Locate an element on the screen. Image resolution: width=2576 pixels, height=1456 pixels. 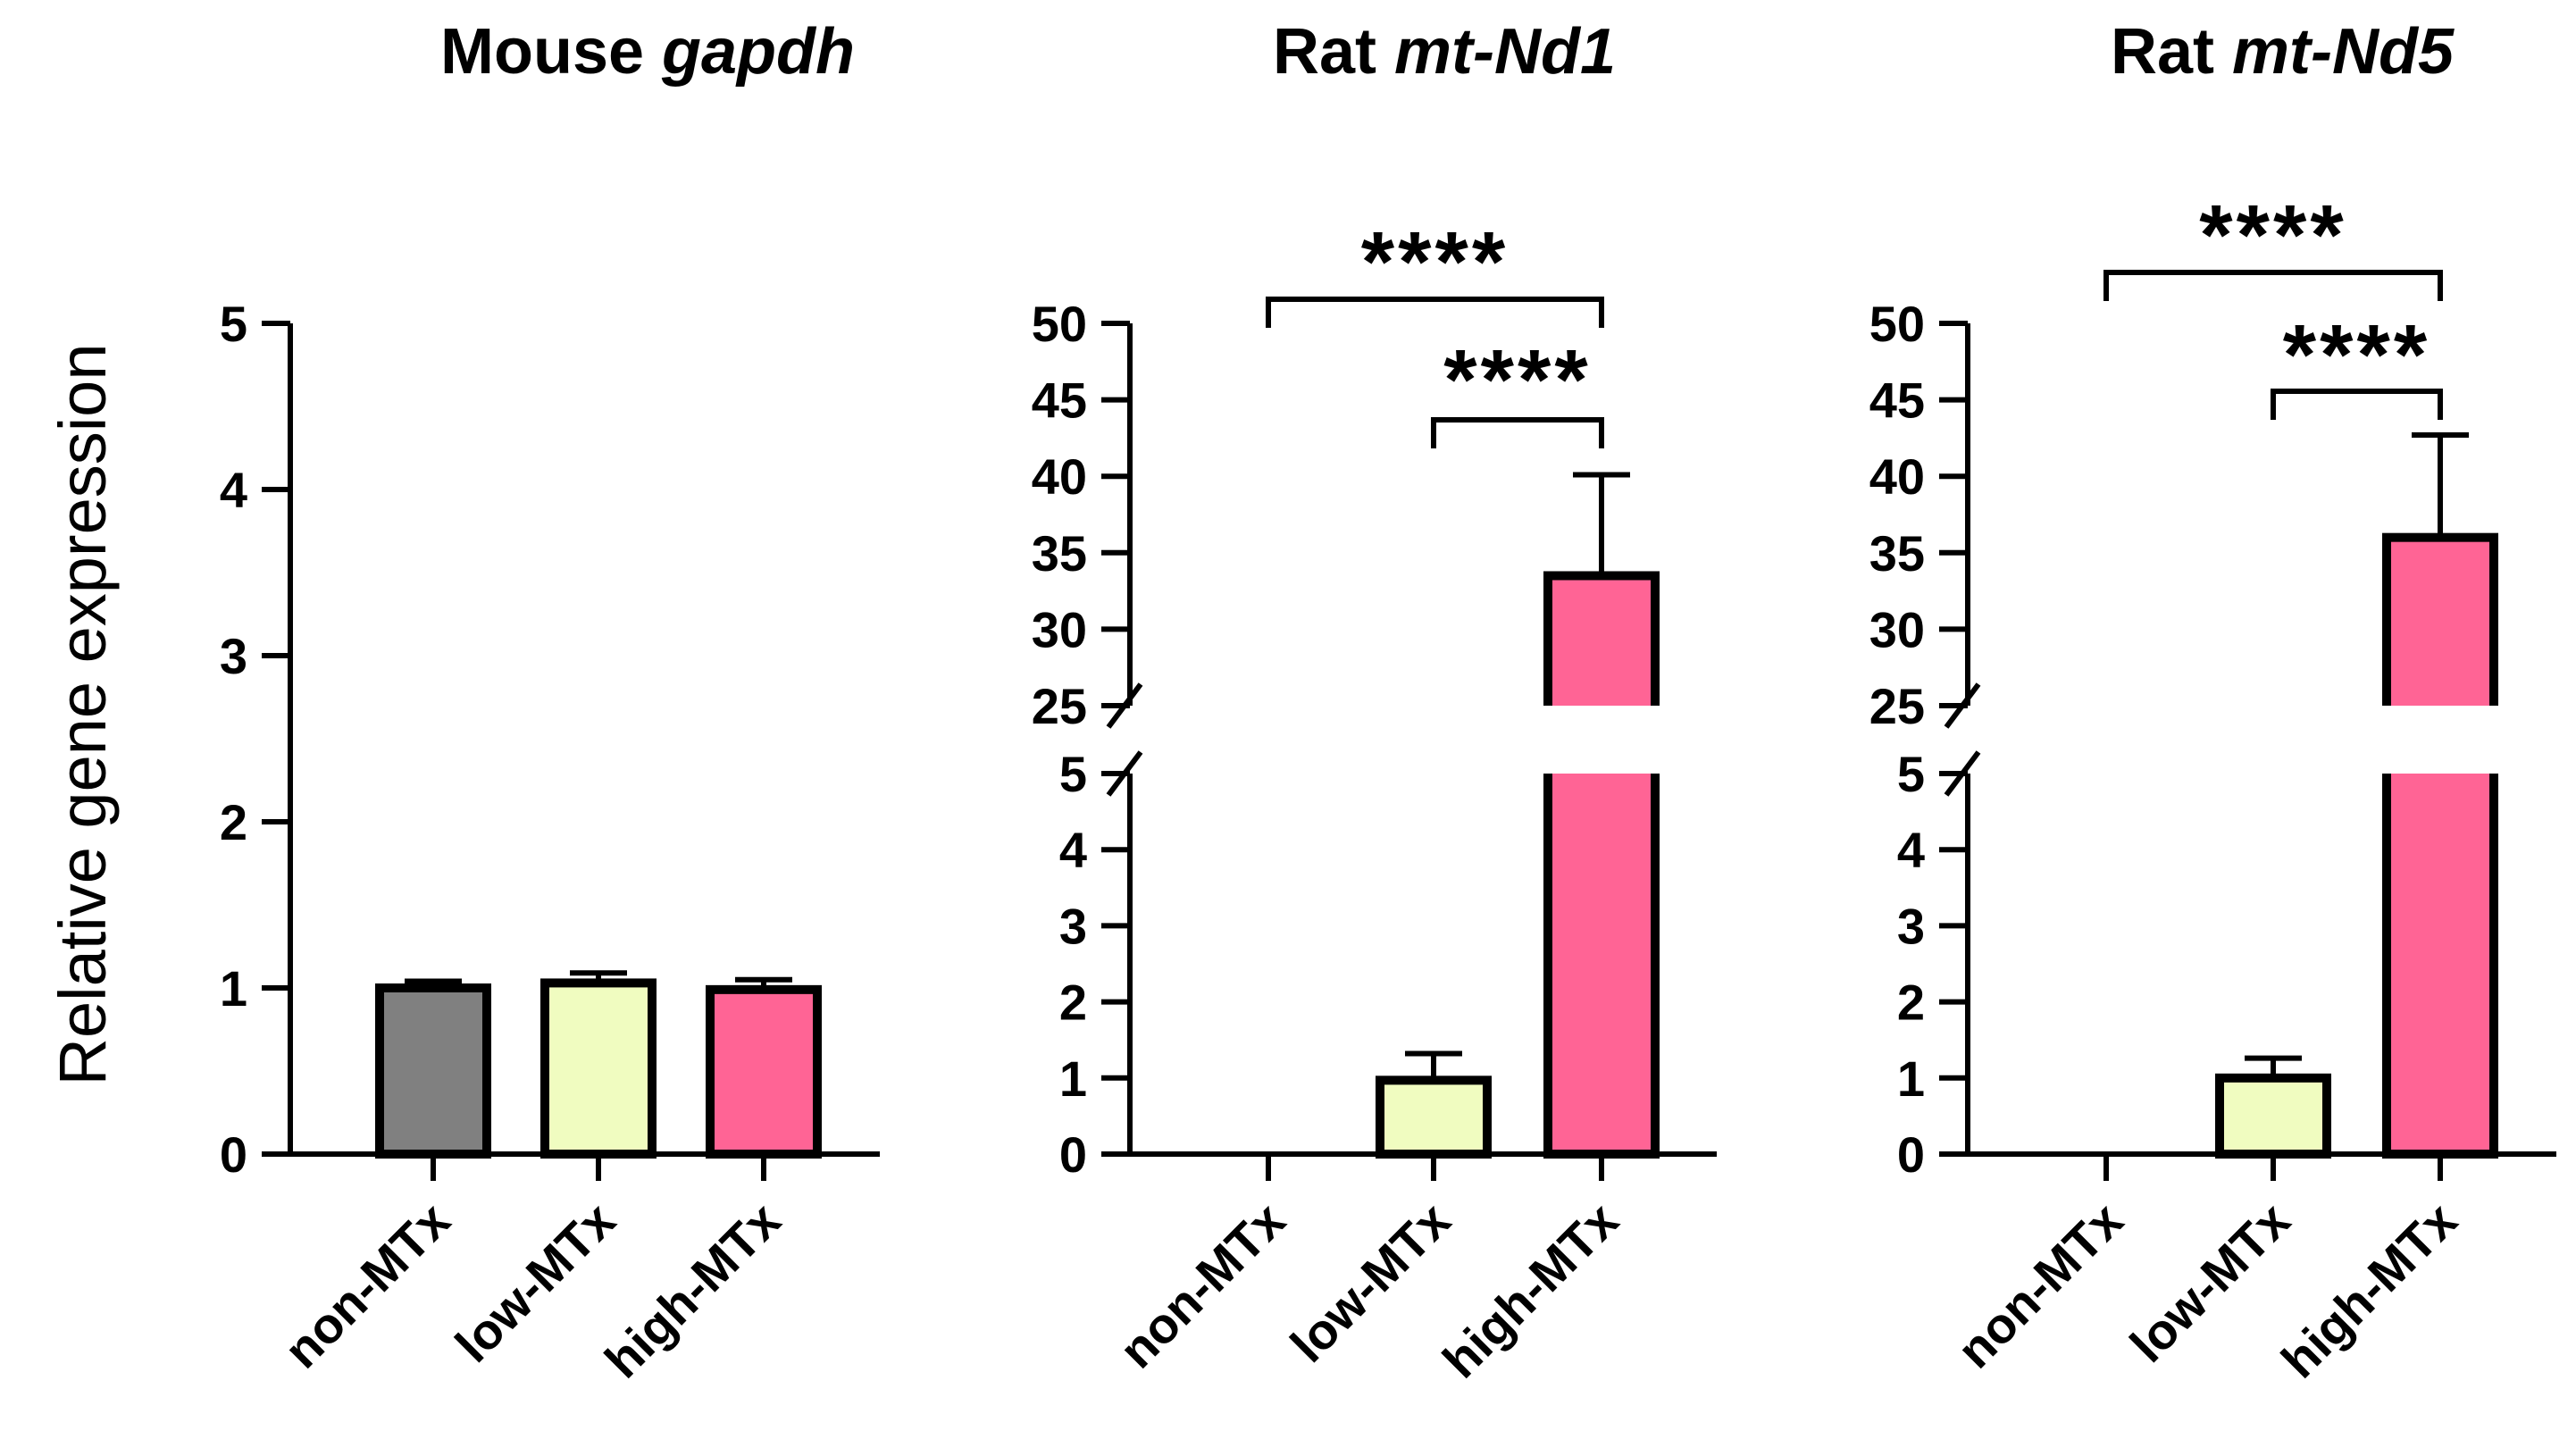
y-axis-label: Relative gene expression is located at coordinates (83, 715).